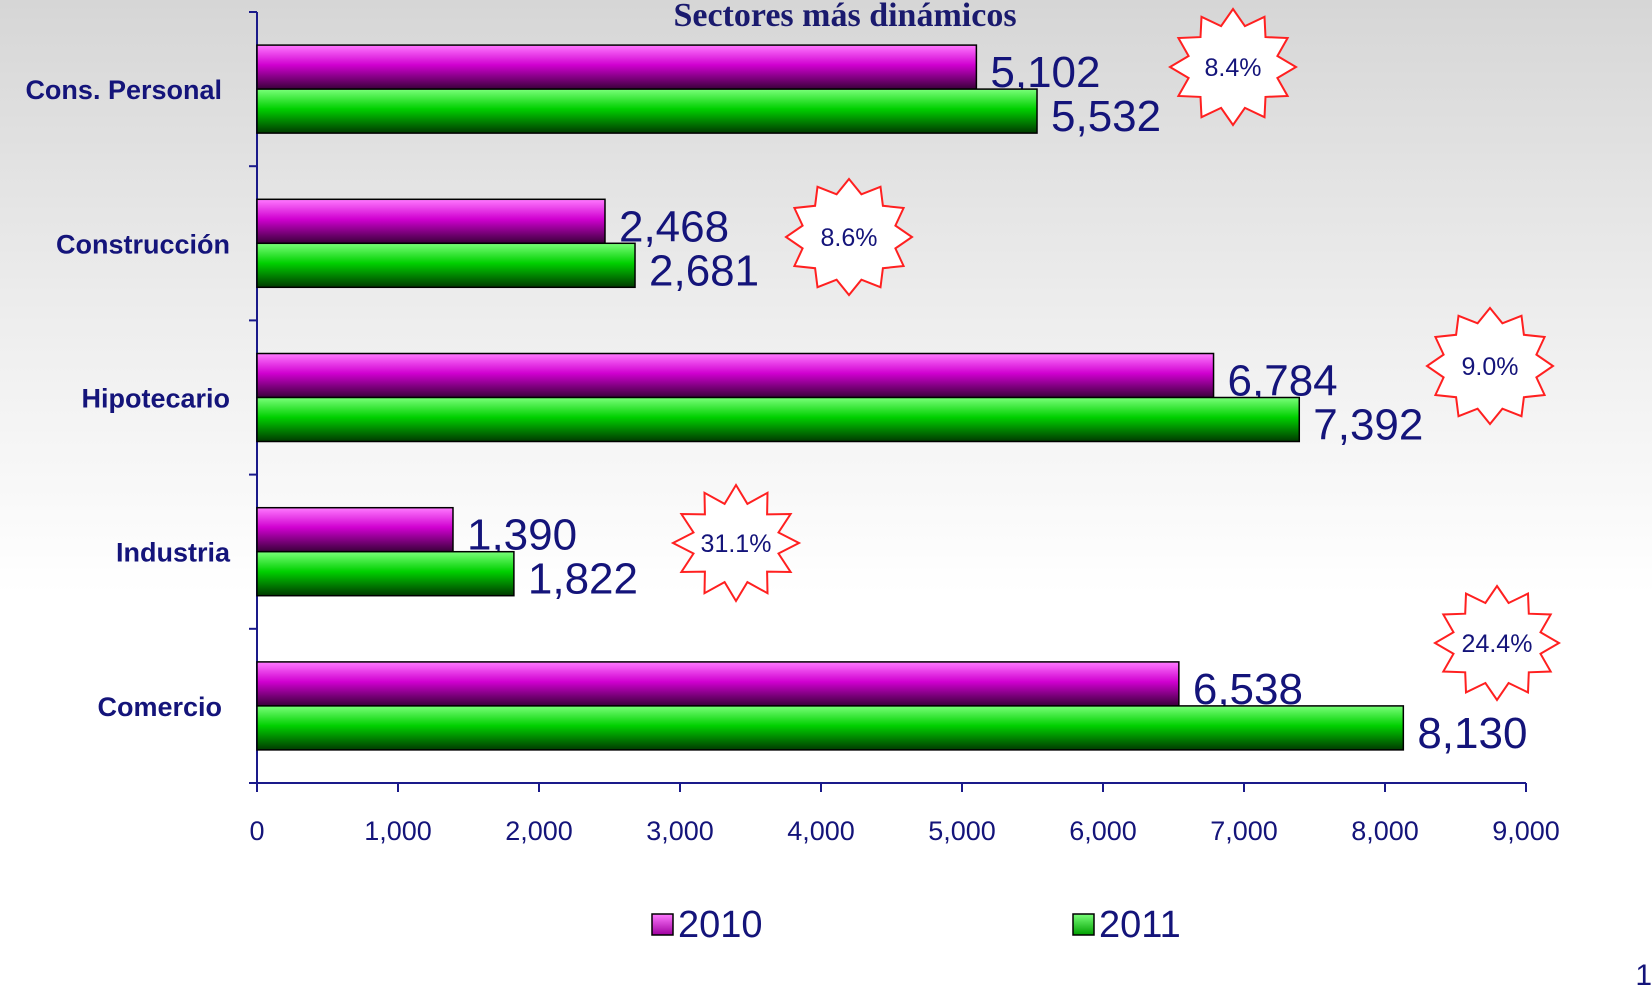 The width and height of the screenshot is (1652, 990). Describe the element at coordinates (159, 707) in the screenshot. I see `category-label: Comercio` at that location.